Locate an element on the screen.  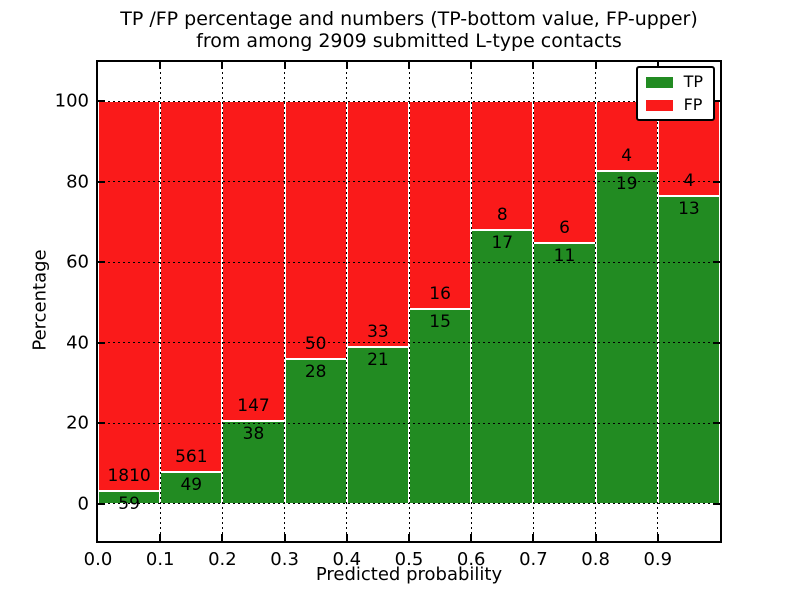
fp-count-label: 33 is located at coordinates (378, 332).